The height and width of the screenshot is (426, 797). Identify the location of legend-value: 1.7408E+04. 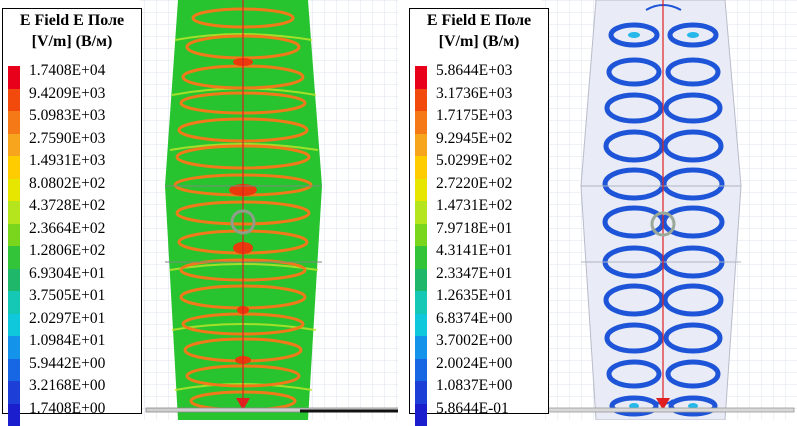
(67, 71).